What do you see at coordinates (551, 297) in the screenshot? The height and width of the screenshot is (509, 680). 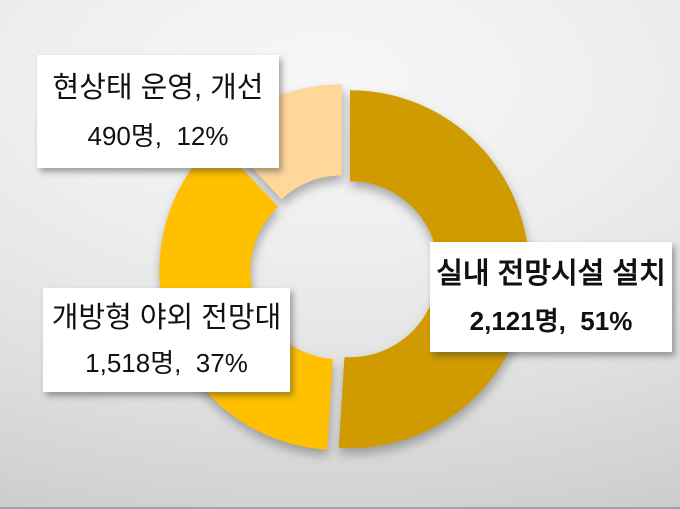 I see `callout-indoor-facility: 실내 전망시설 설치 2,121명, 51%` at bounding box center [551, 297].